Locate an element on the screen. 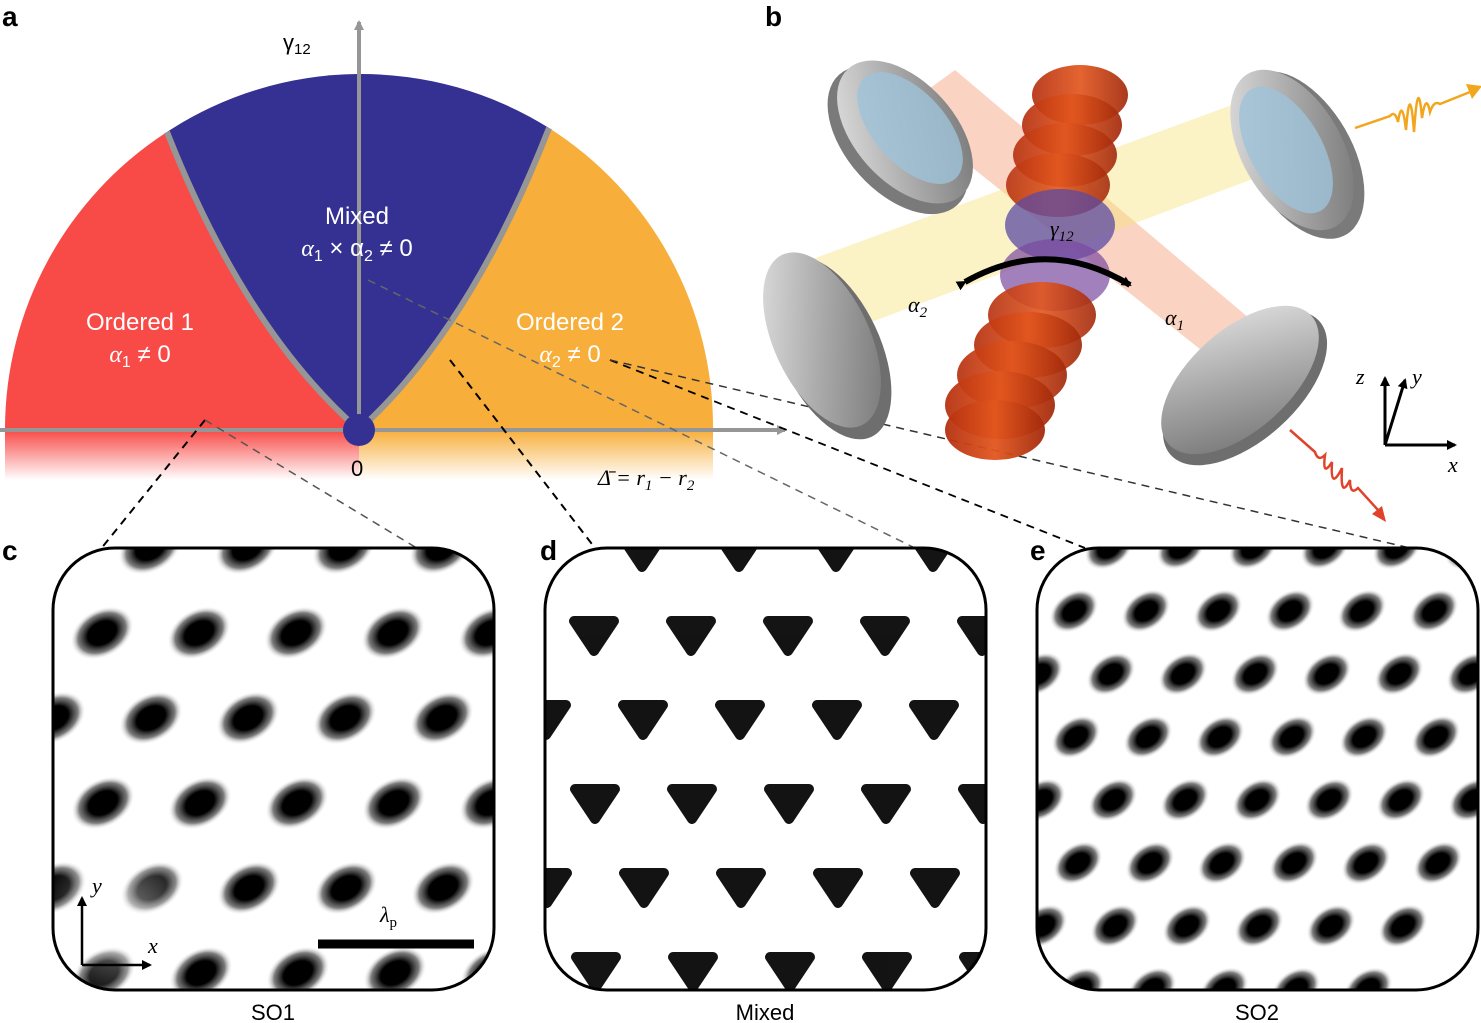 The width and height of the screenshot is (1481, 1023). alpha1-label: α1 is located at coordinates (1174, 319).